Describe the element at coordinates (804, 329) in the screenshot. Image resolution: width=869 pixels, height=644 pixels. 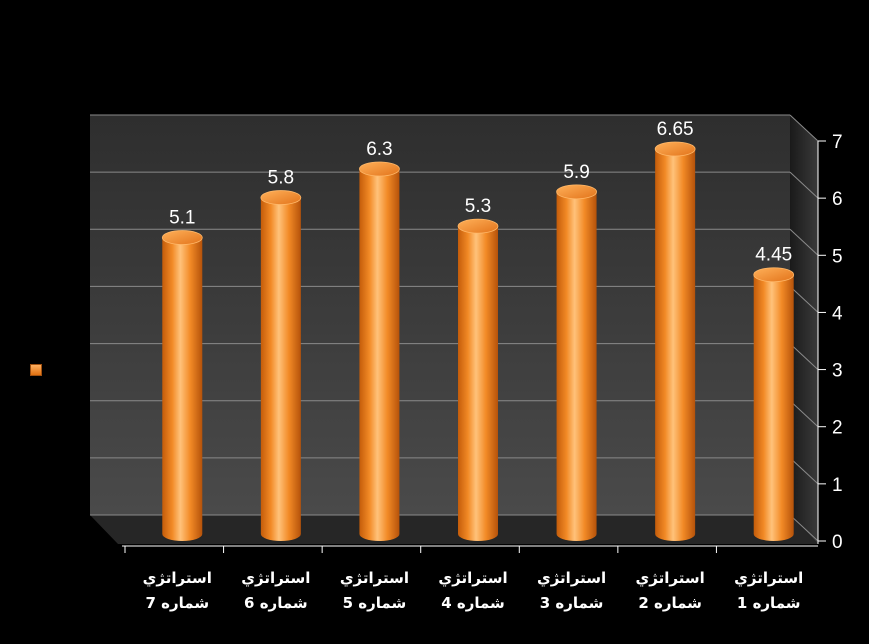
I see `side-wall` at that location.